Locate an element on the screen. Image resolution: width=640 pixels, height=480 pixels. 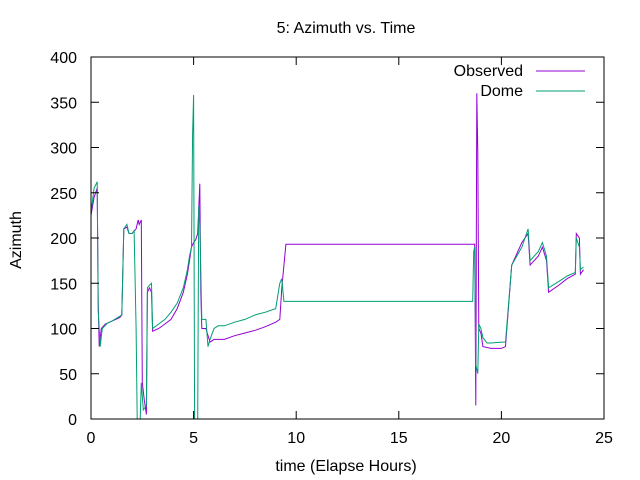
x-tick-label: 15 is located at coordinates (399, 438).